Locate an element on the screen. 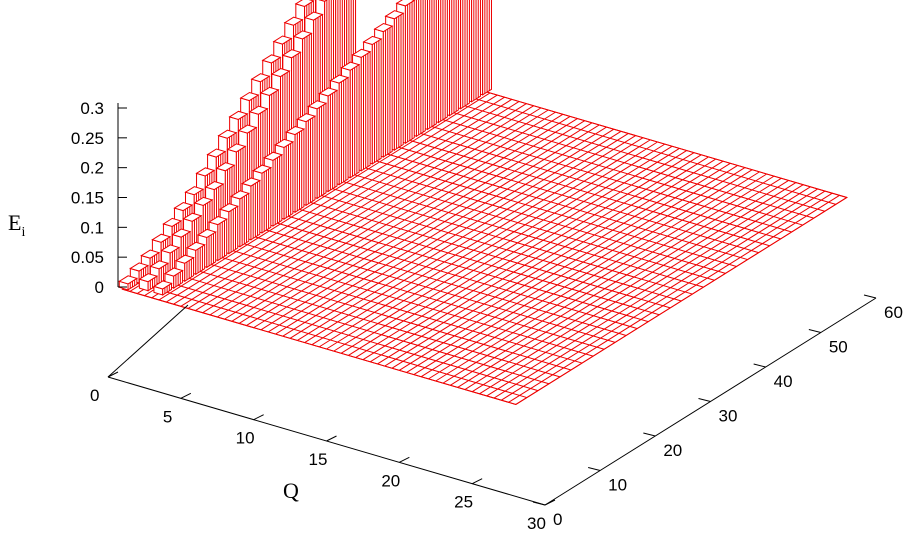 The width and height of the screenshot is (914, 535). e-tick-label: 0.25 is located at coordinates (87, 138).